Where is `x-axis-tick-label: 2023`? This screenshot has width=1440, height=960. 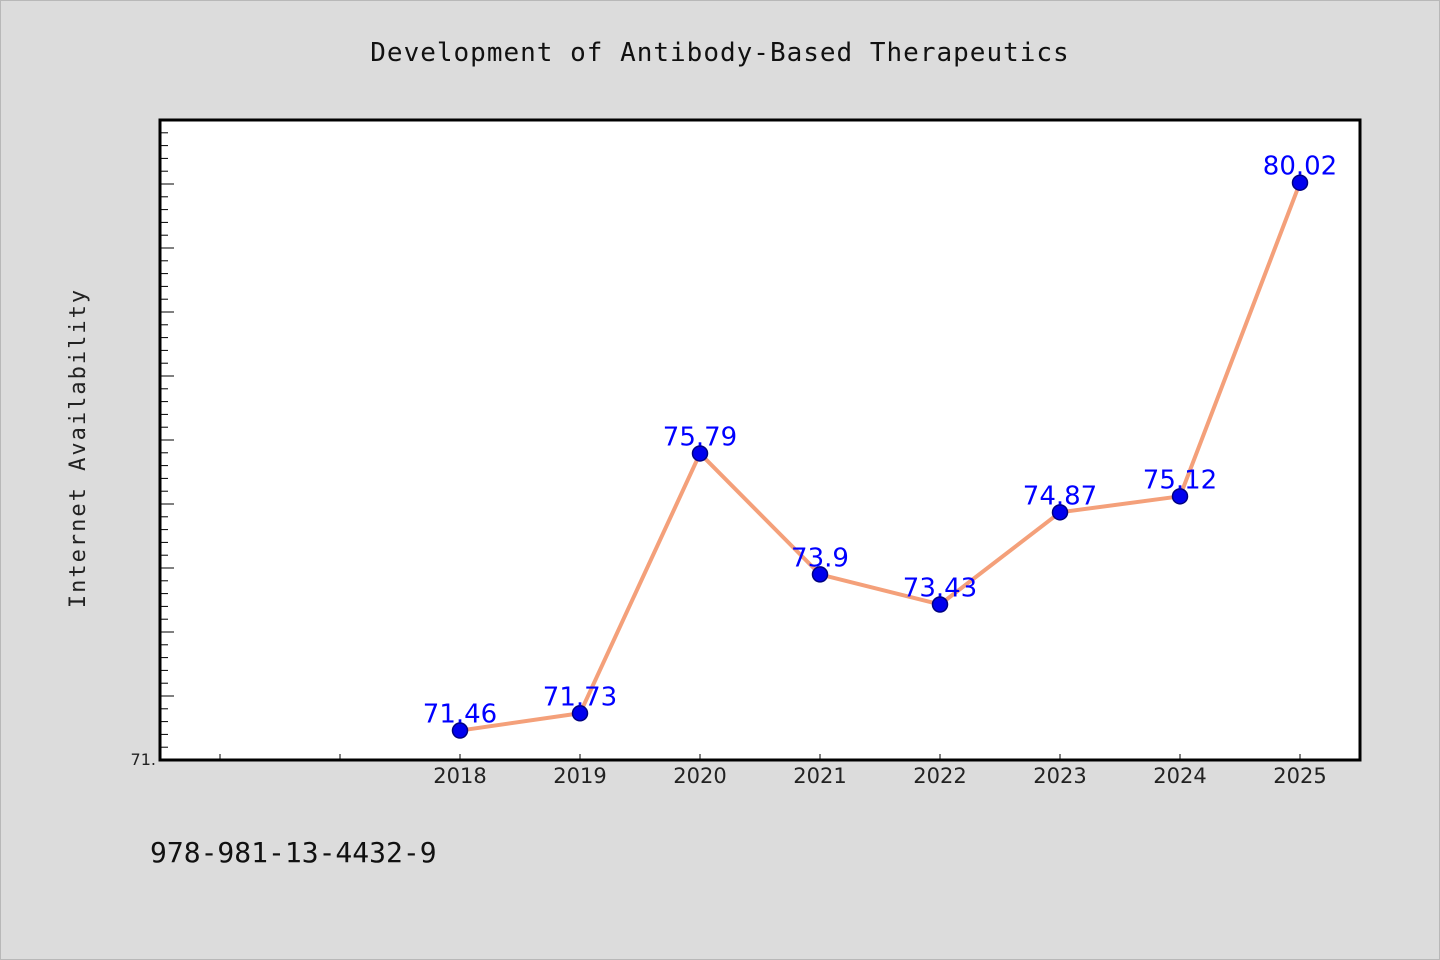
x-axis-tick-label: 2023 is located at coordinates (1059, 776).